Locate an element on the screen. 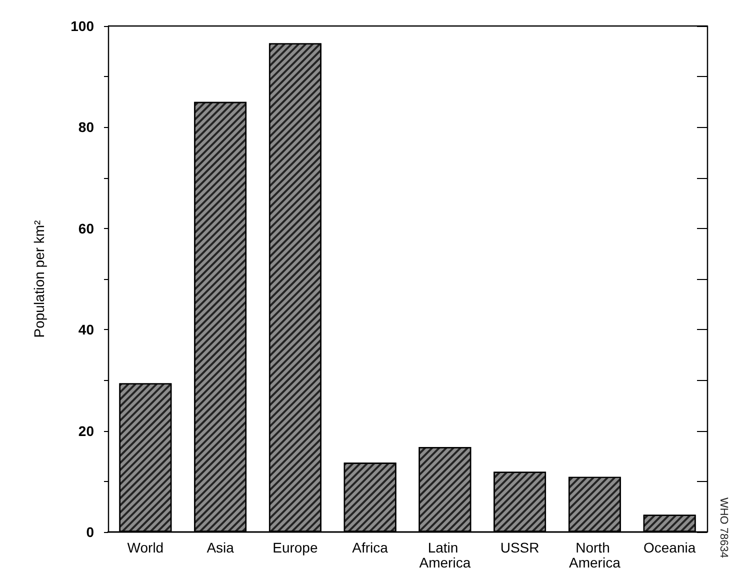 Image resolution: width=739 pixels, height=588 pixels. x-tick-label: Asia is located at coordinates (220, 548).